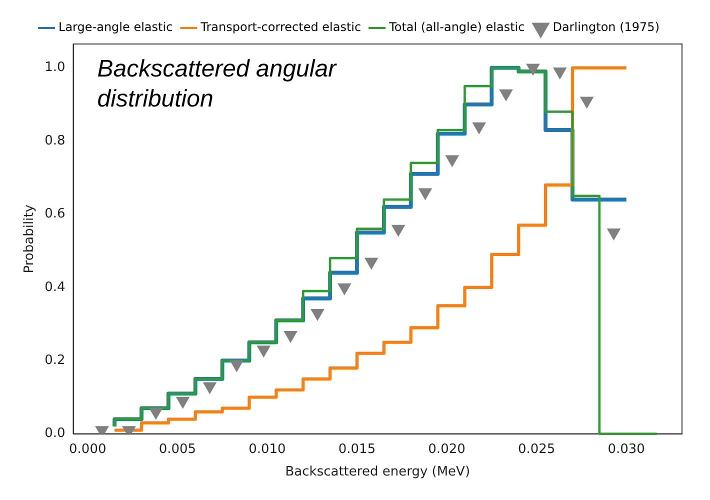 The width and height of the screenshot is (710, 500). Describe the element at coordinates (447, 449) in the screenshot. I see `x-tick-label: 0.020` at that location.